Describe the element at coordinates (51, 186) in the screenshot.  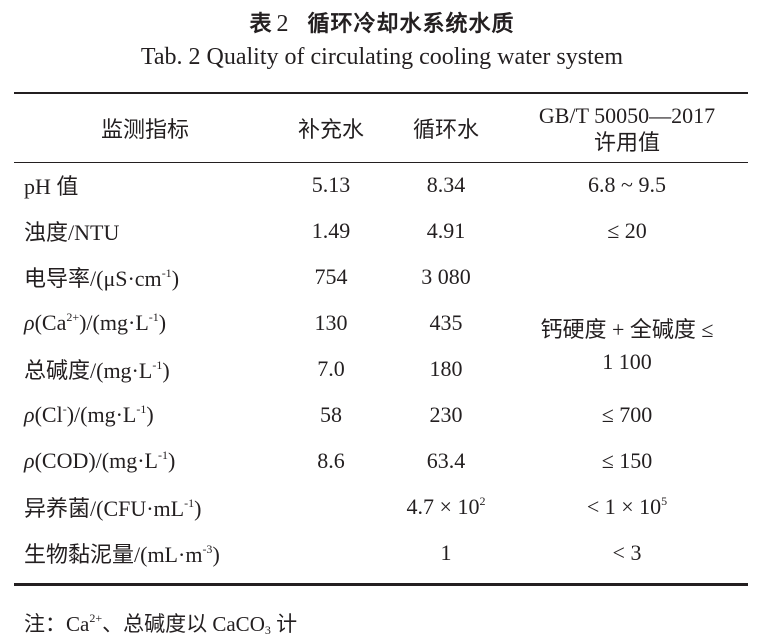
I see `text-segment: pH 值` at that location.